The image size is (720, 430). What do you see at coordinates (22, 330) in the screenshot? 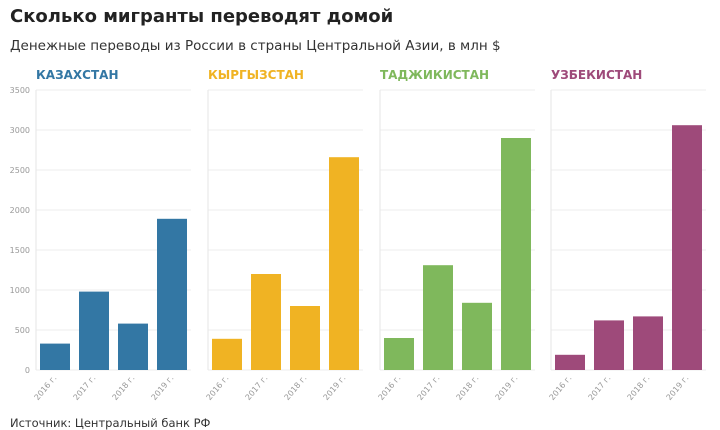
I see `y-tick-label: 500` at bounding box center [22, 330].